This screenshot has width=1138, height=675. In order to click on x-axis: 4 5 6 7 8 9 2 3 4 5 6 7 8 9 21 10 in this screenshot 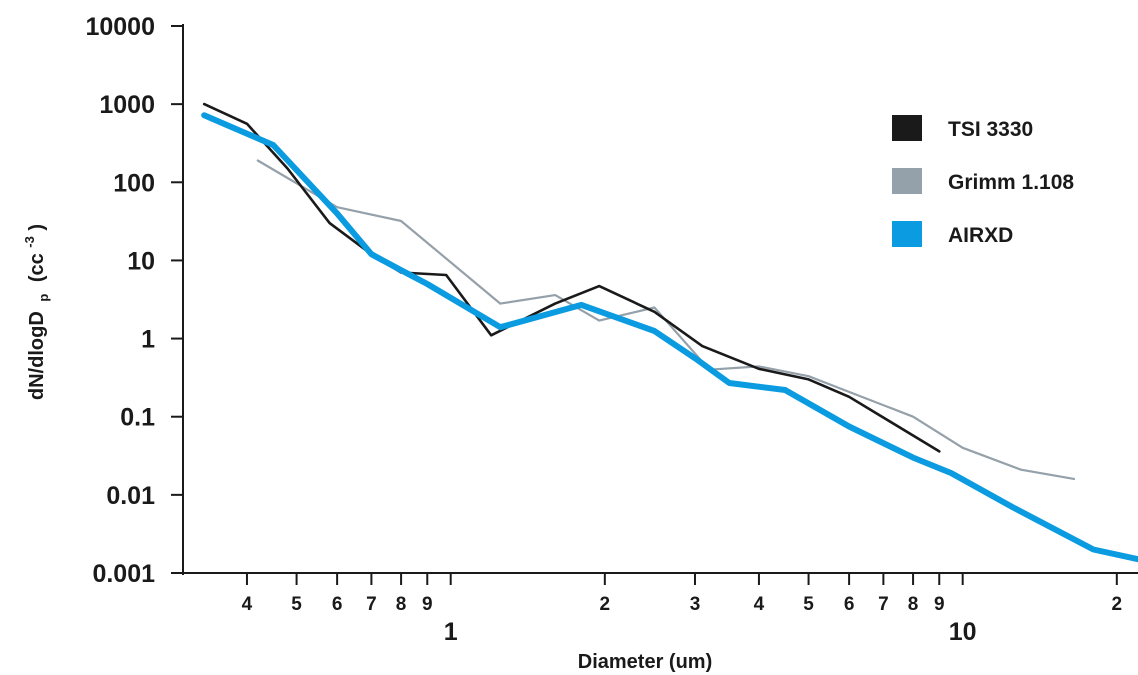, I will do `click(659, 609)`.